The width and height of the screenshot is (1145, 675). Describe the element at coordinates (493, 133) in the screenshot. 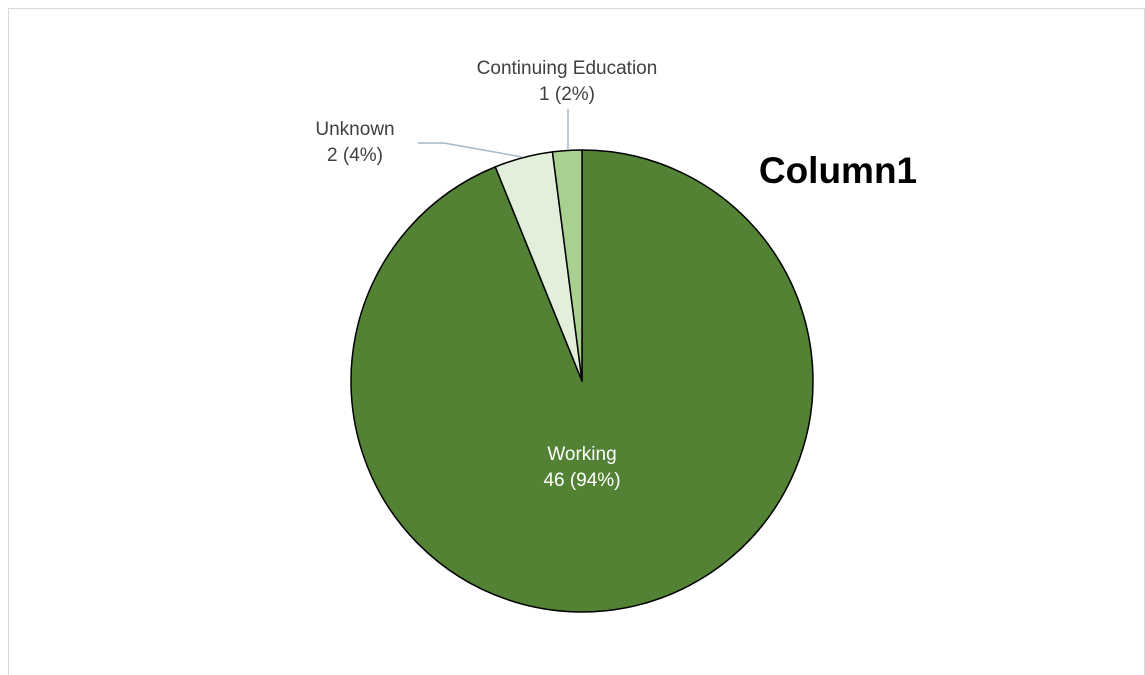

I see `leader-lines` at that location.